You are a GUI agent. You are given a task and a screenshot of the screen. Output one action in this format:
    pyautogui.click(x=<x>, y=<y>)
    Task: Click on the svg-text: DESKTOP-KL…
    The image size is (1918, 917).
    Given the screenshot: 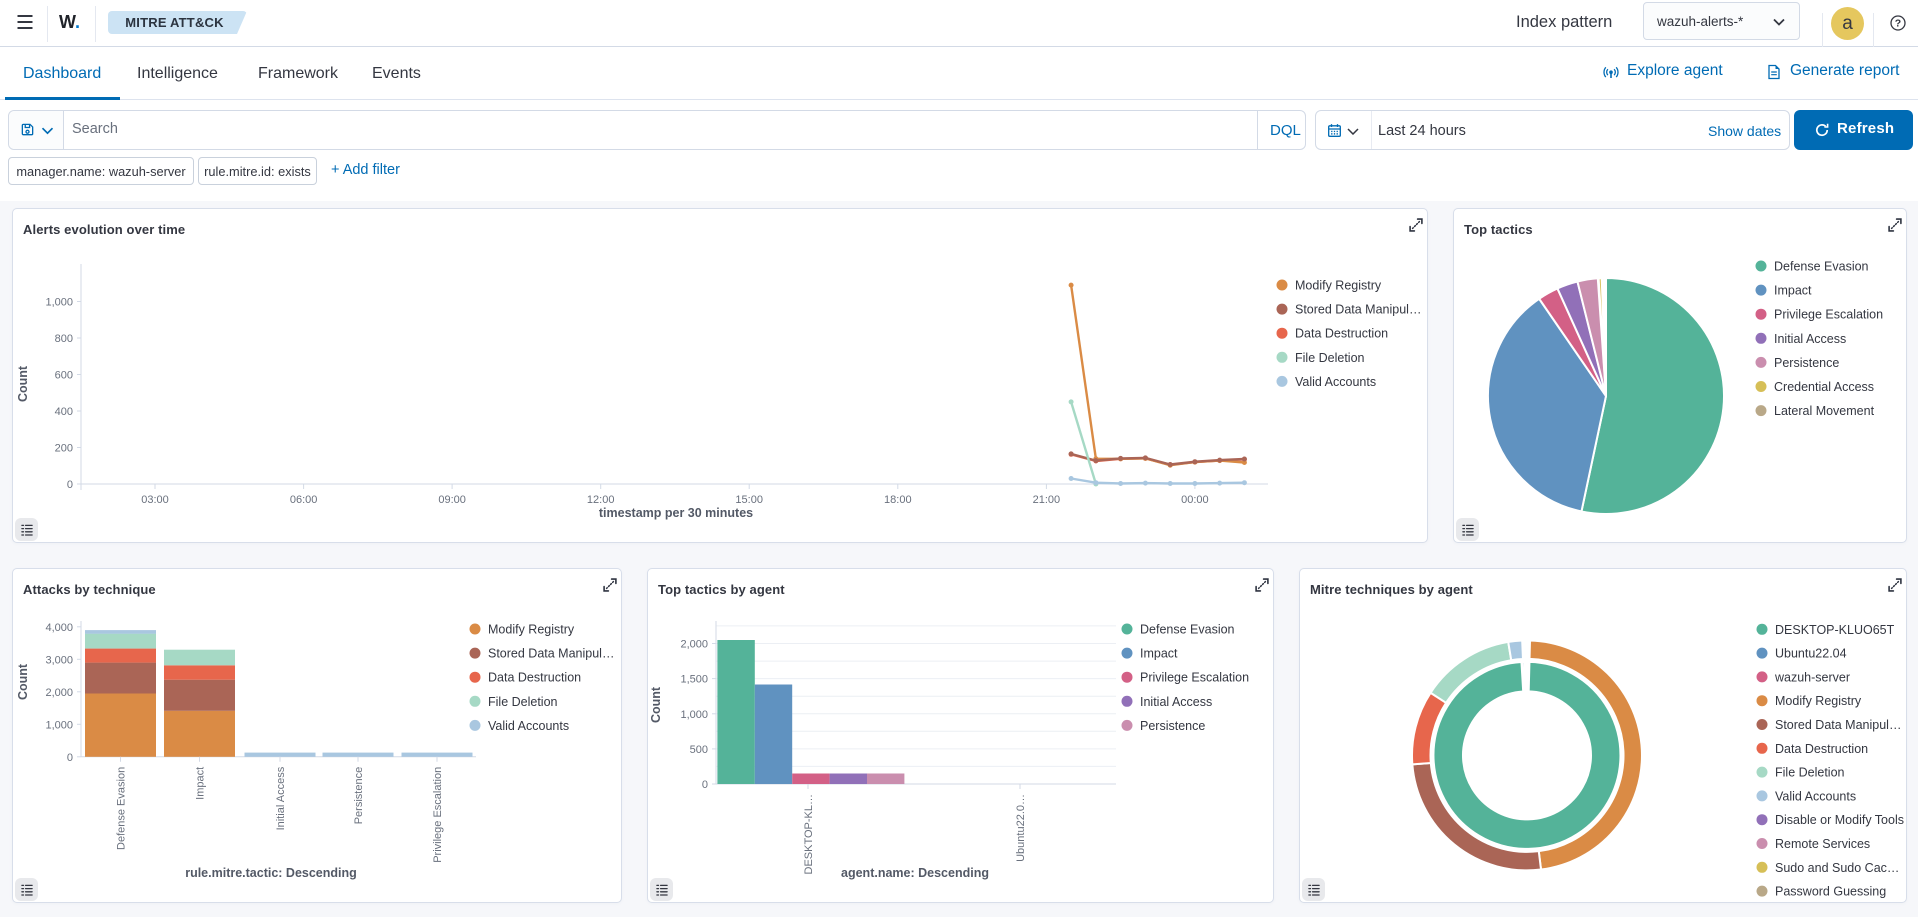 What is the action you would take?
    pyautogui.click(x=809, y=834)
    